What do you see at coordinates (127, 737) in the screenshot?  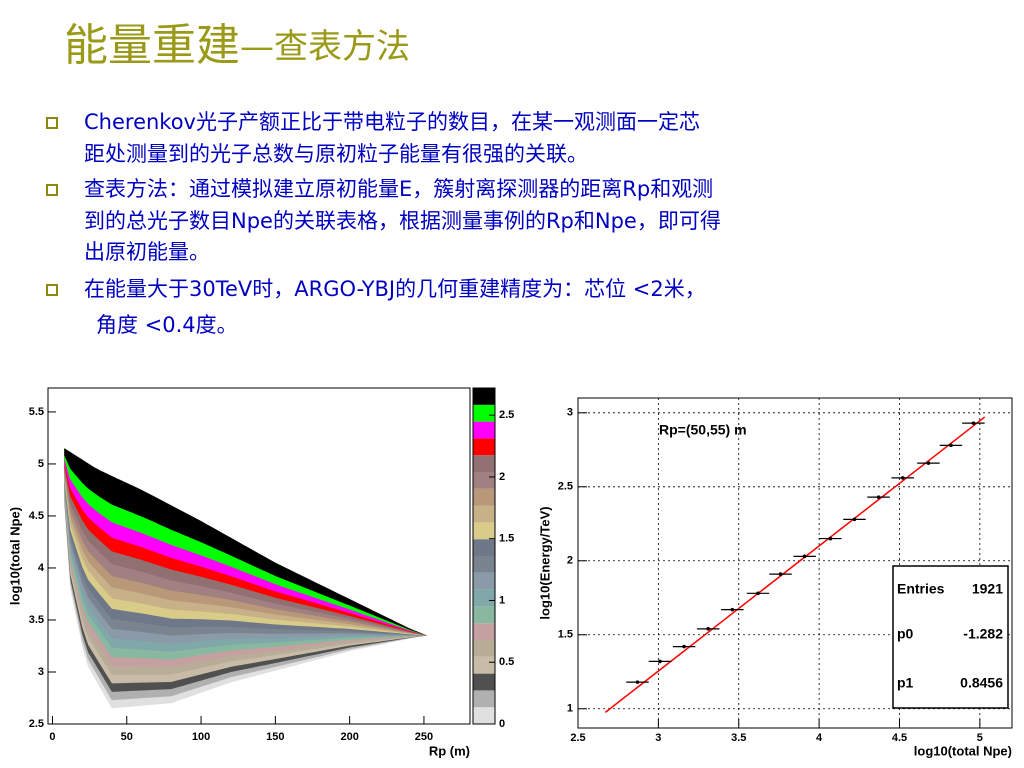 I see `x-tick-label: 50` at bounding box center [127, 737].